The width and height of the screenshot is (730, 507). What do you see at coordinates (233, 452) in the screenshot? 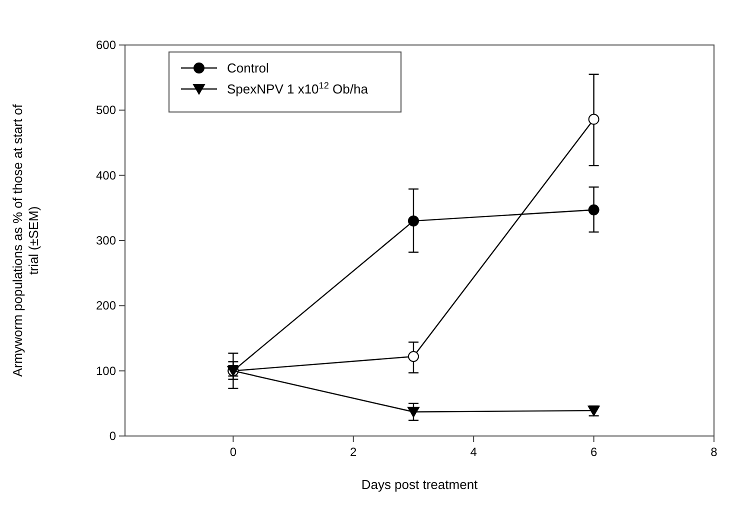
I see `x-tick-label: 0` at bounding box center [233, 452].